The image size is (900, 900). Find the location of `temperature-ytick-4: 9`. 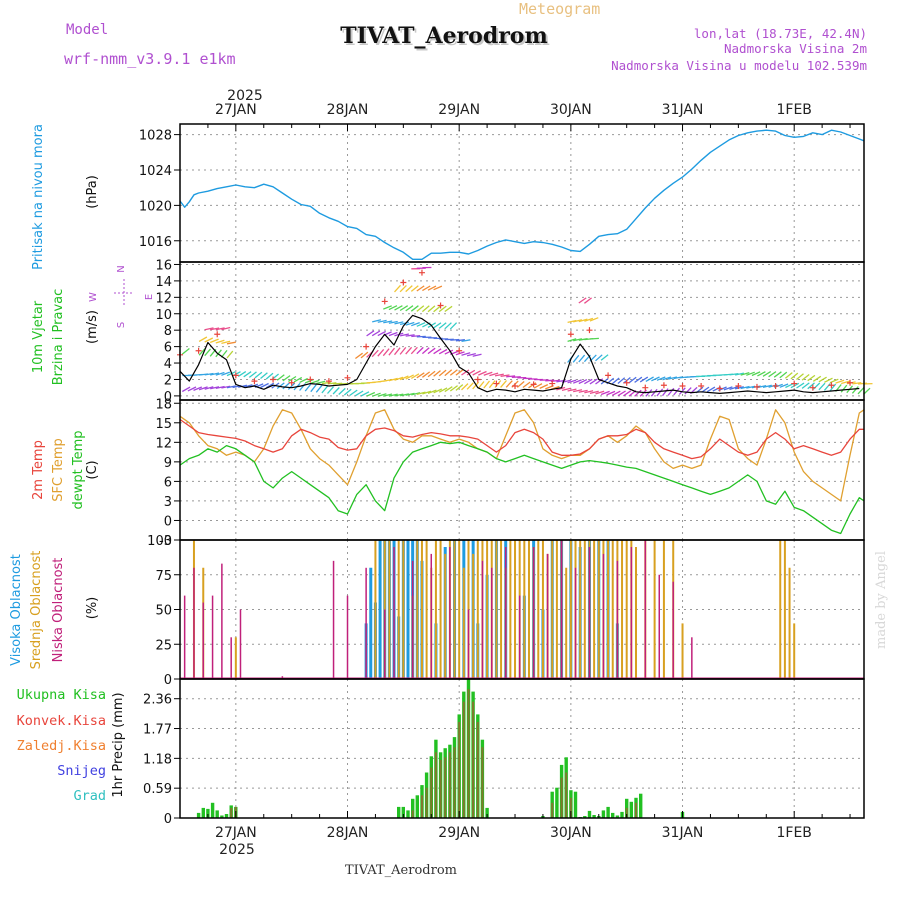

temperature-ytick-4: 9 is located at coordinates (168, 463).